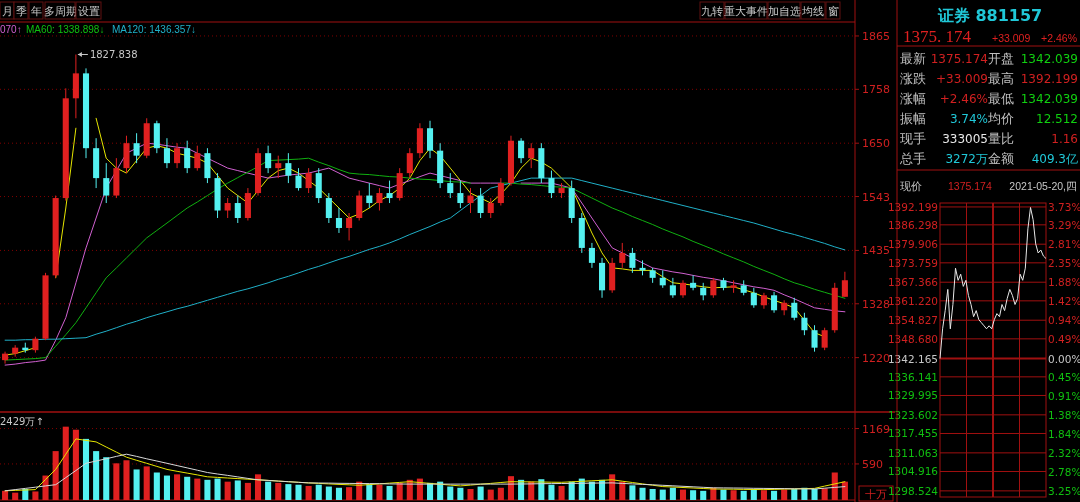 This screenshot has width=1080, height=502. What do you see at coordinates (1000, 118) in the screenshot?
I see `text: 均价` at bounding box center [1000, 118].